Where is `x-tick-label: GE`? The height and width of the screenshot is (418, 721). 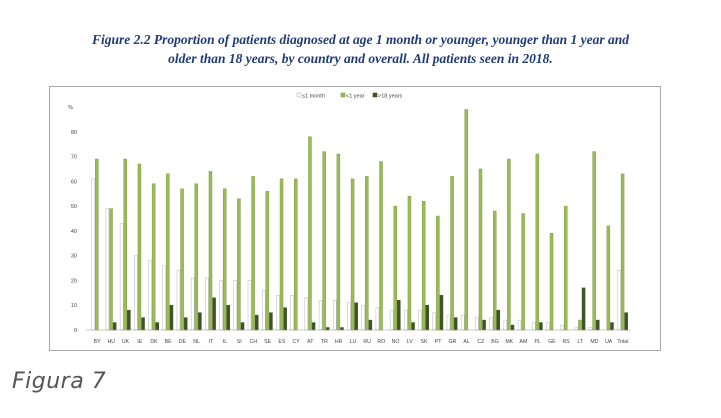
x-tick-label: GE is located at coordinates (552, 342).